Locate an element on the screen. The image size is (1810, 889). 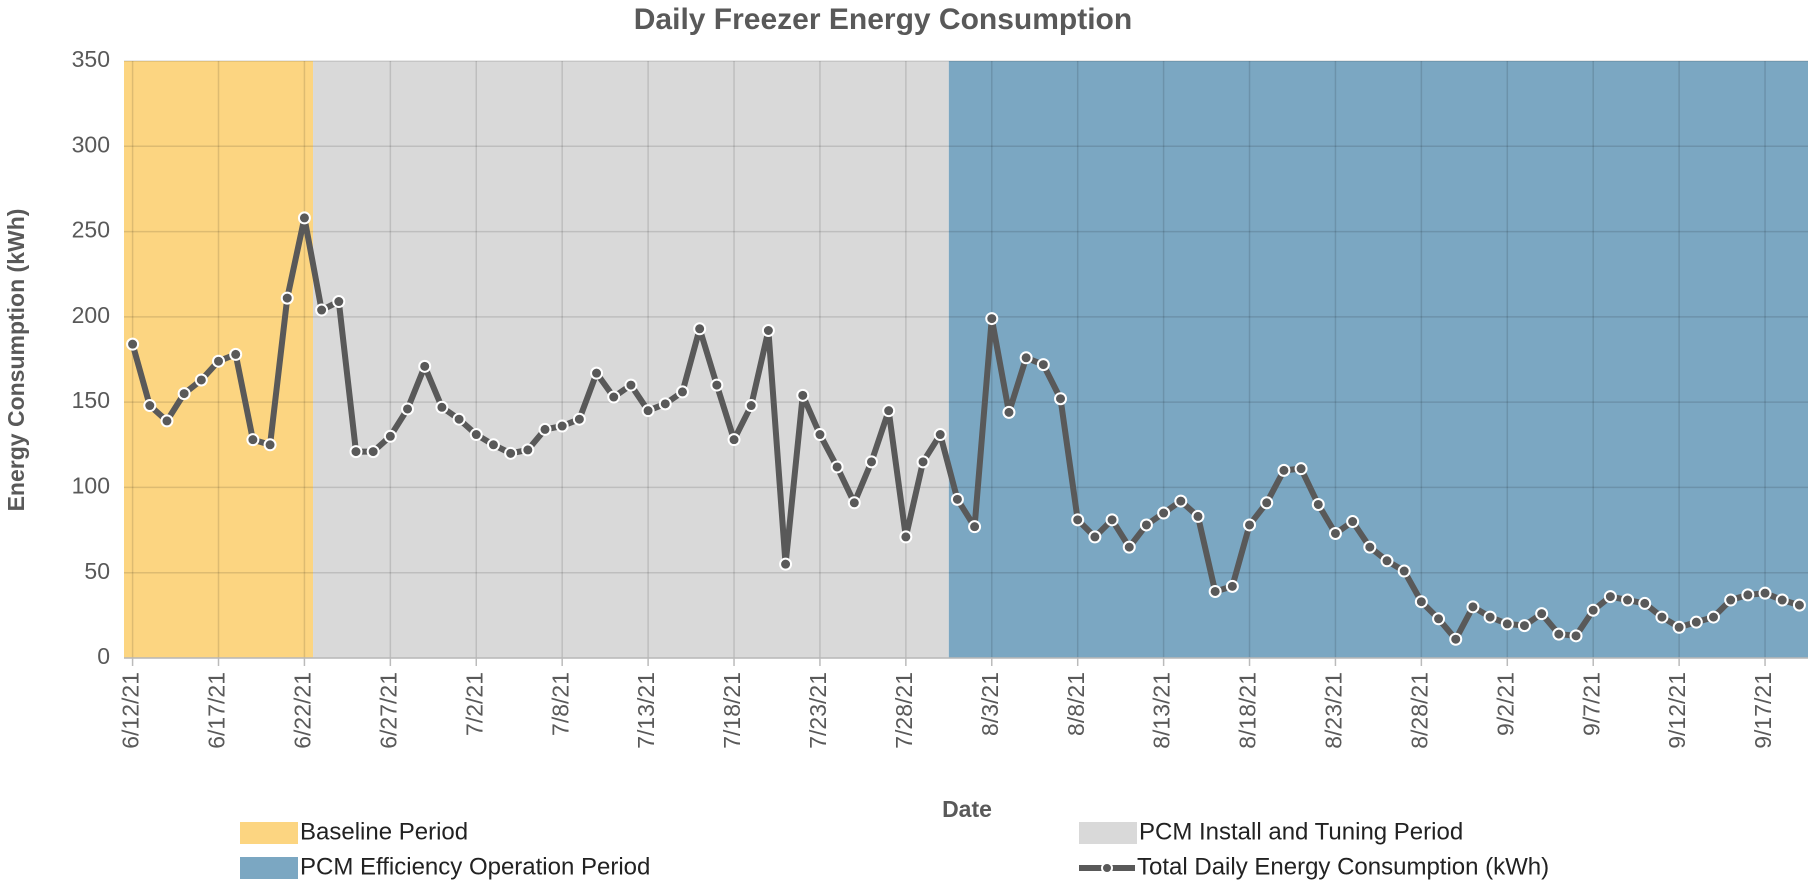
y-tick-label: 150 is located at coordinates (91, 400).